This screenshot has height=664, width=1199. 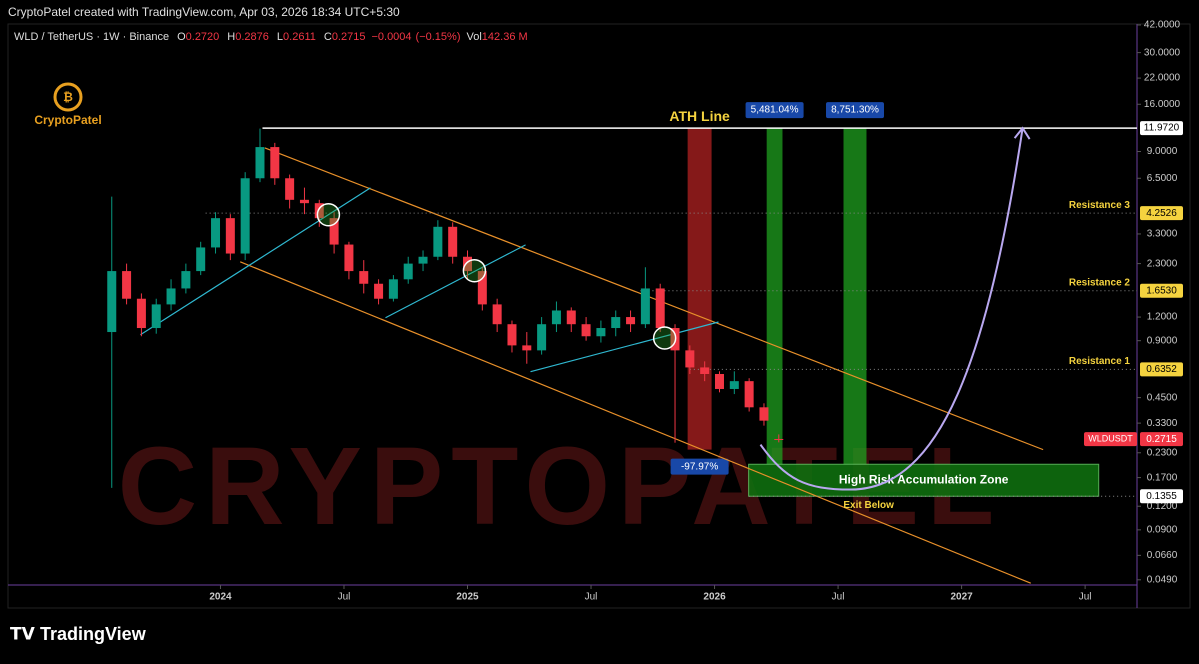 I want to click on price-box-label: 1.6530, so click(x=1161, y=290).